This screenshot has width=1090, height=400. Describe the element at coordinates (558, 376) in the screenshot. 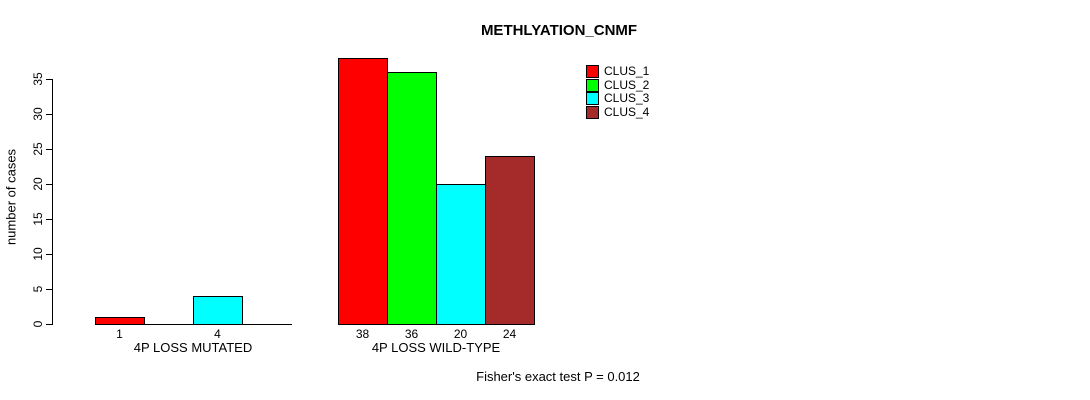

I see `fisher-test-annotation: Fisher's exact test P = 0.012` at that location.